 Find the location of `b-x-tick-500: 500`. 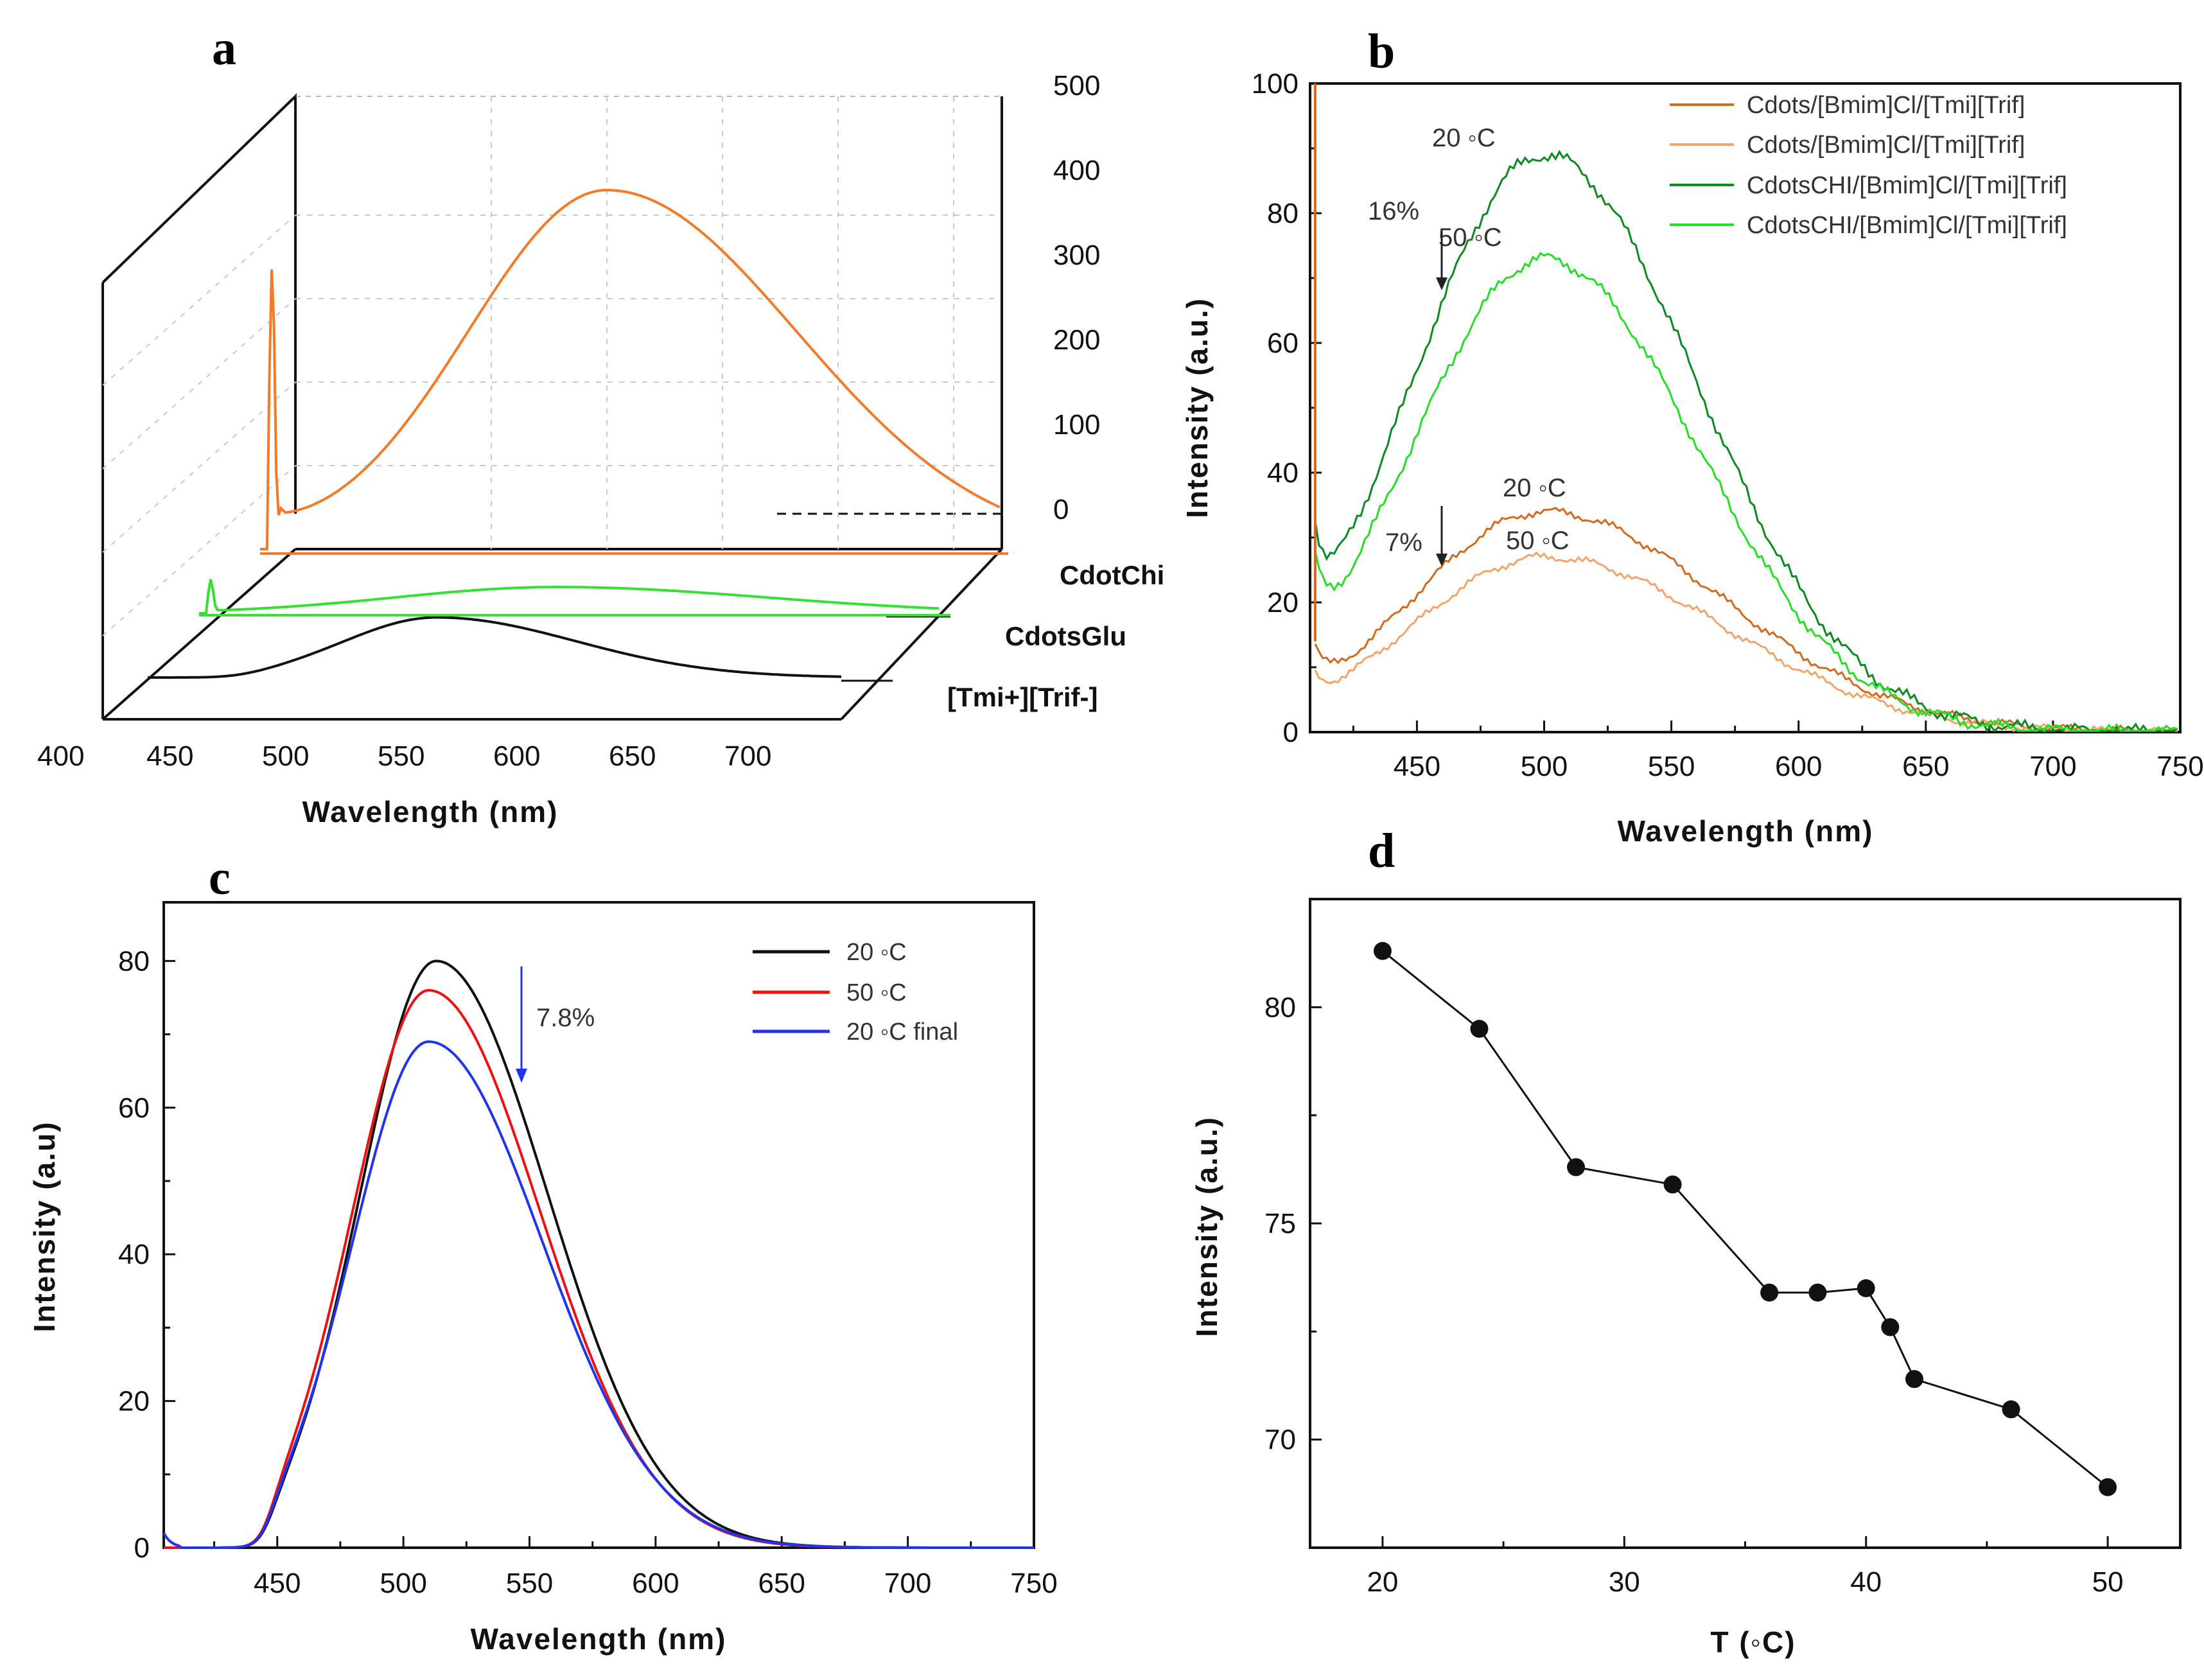

b-x-tick-500: 500 is located at coordinates (1544, 766).